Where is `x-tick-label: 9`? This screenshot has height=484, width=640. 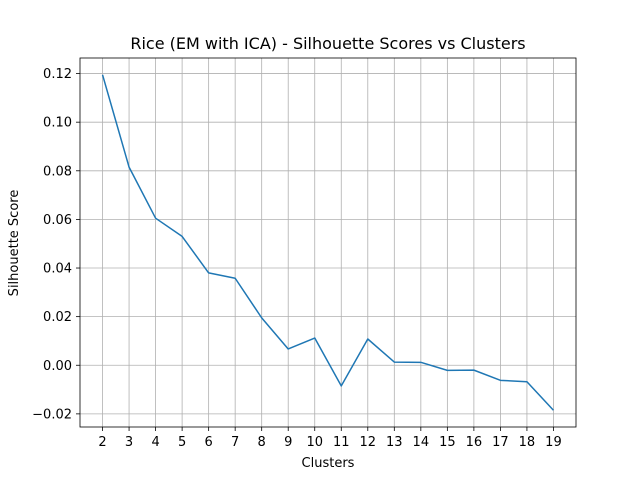
x-tick-label: 9 is located at coordinates (288, 442).